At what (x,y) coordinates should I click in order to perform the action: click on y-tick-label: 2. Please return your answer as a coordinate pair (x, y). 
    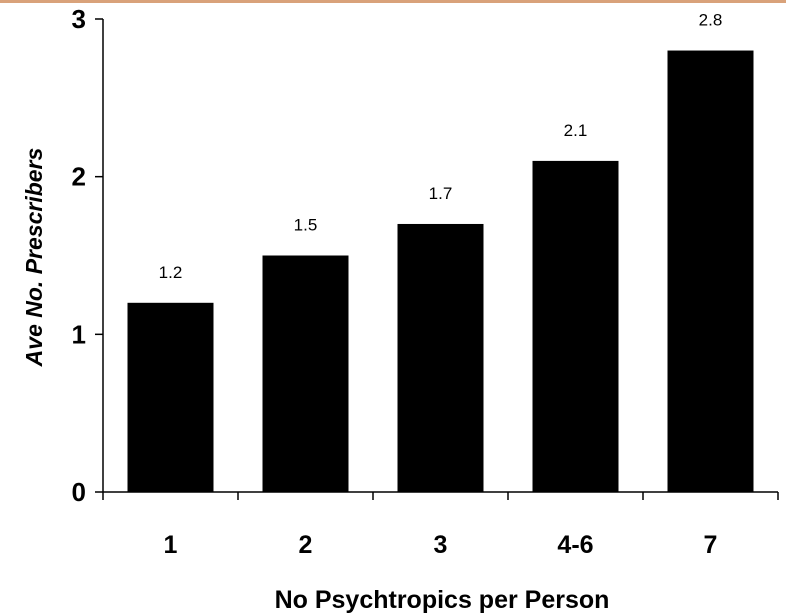
    Looking at the image, I should click on (79, 177).